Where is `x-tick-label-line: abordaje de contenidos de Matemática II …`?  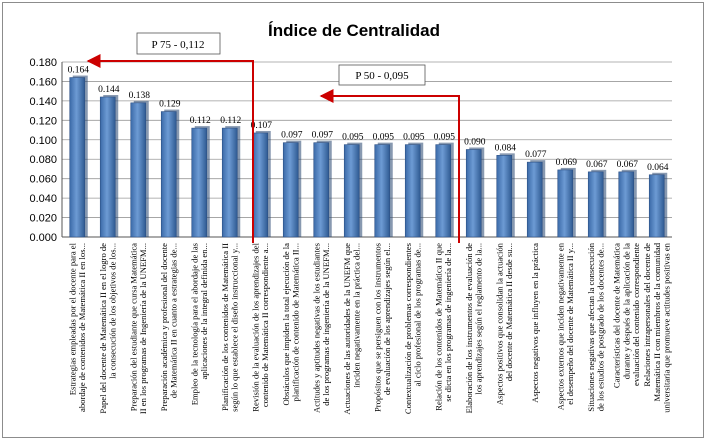
x-tick-label-line: abordaje de contenidos de Matemática II … is located at coordinates (82, 327).